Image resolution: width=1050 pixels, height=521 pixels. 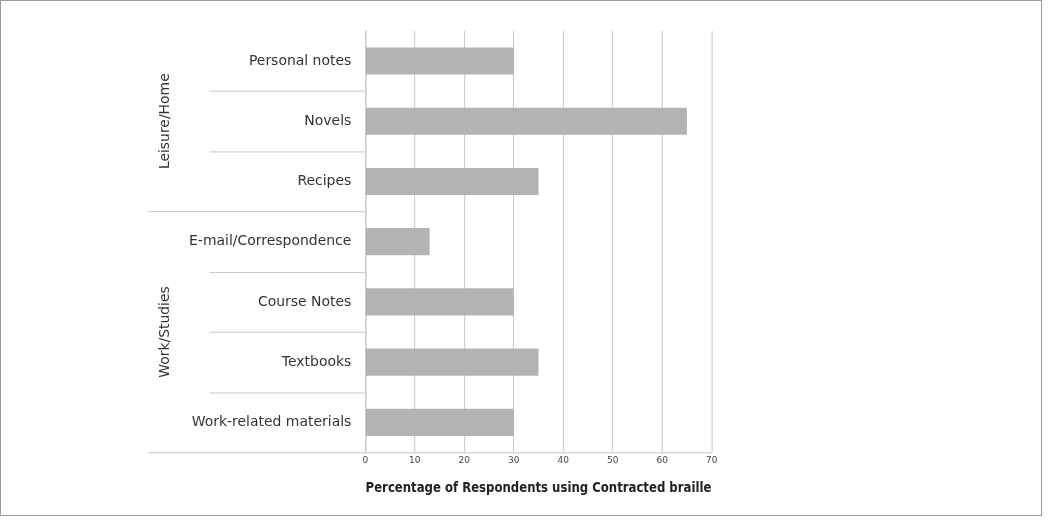 What do you see at coordinates (662, 460) in the screenshot?
I see `x-tick-label: 60` at bounding box center [662, 460].